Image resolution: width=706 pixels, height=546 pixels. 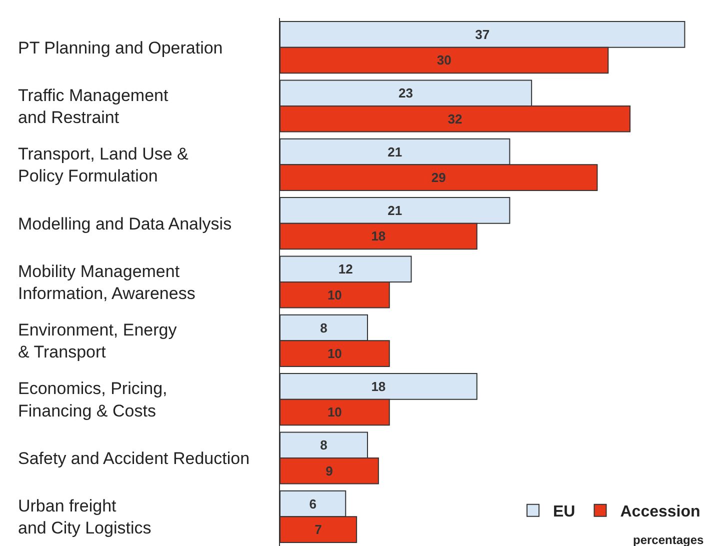 I want to click on data-label: 32, so click(x=455, y=118).